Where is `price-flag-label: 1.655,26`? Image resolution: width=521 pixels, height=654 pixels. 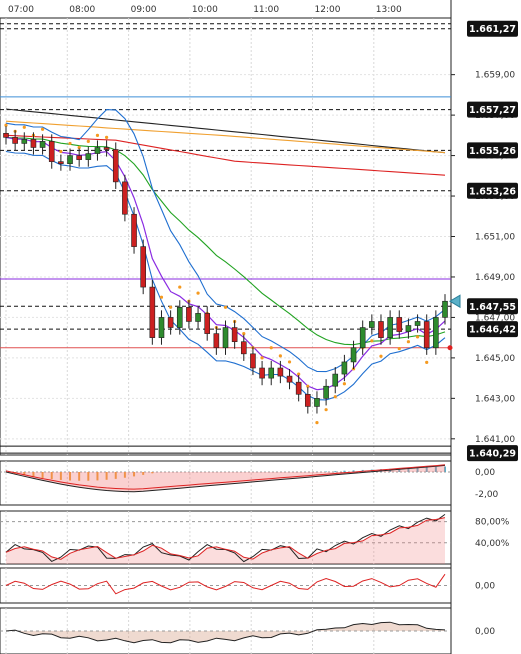 price-flag-label: 1.655,26 is located at coordinates (492, 151).